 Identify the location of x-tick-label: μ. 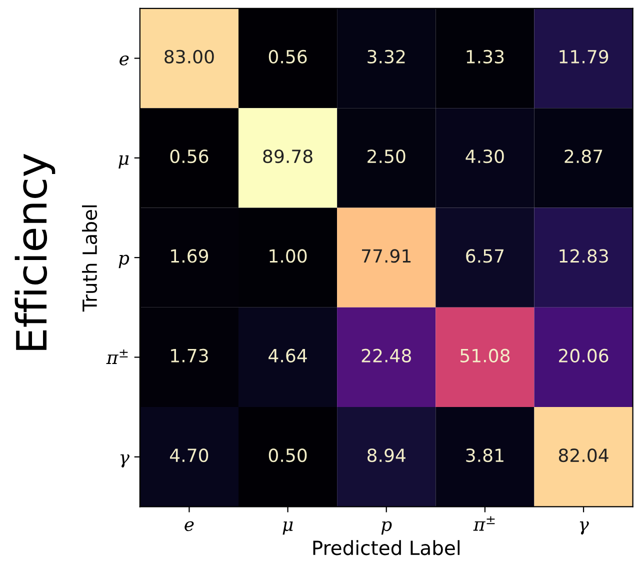
(287, 528).